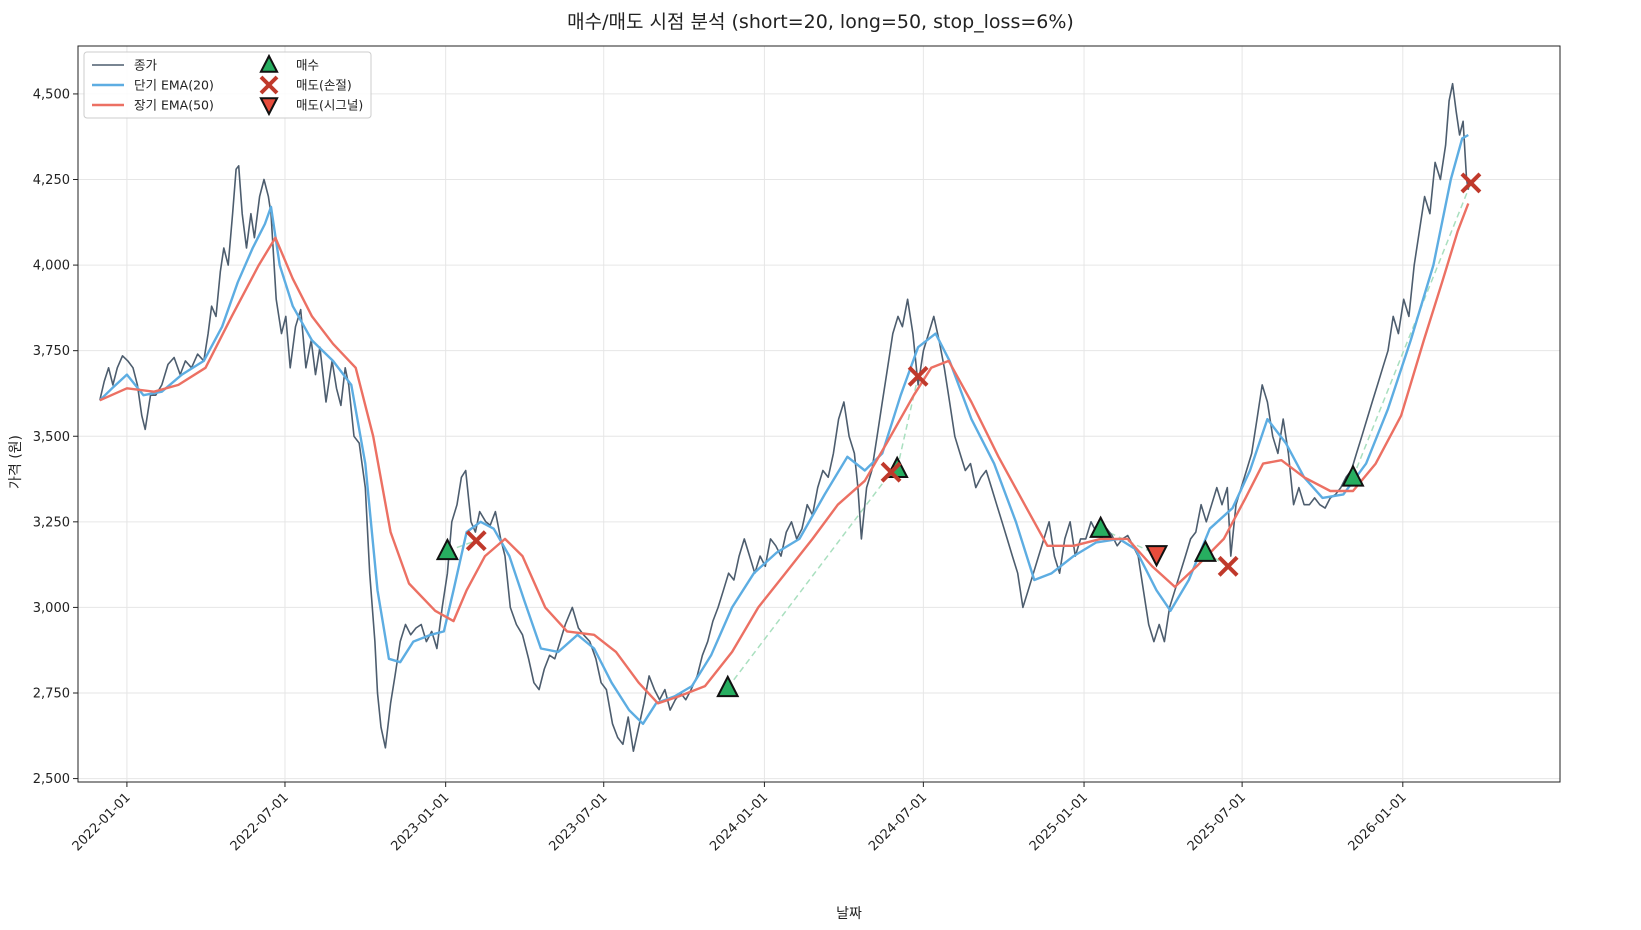 Image resolution: width=1641 pixels, height=930 pixels. What do you see at coordinates (51, 180) in the screenshot?
I see `y-tick-label: 4,250` at bounding box center [51, 180].